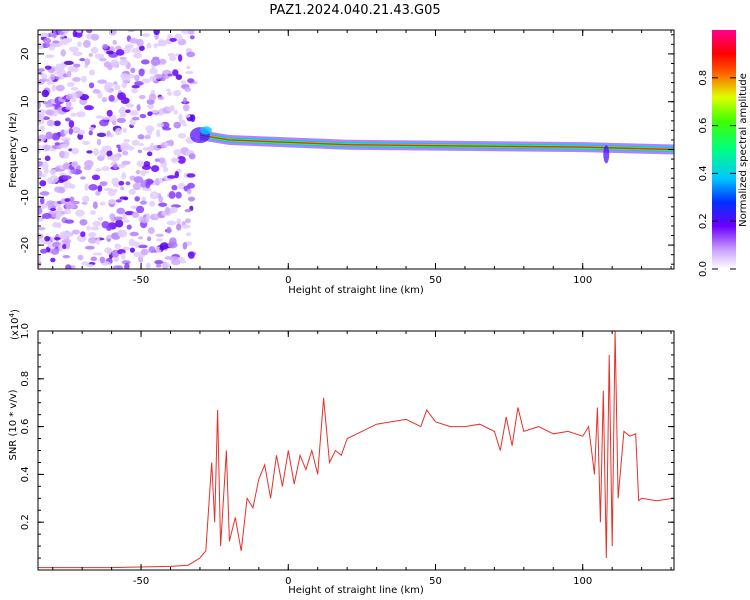  Describe the element at coordinates (436, 142) in the screenshot. I see `signal-band-core` at that location.